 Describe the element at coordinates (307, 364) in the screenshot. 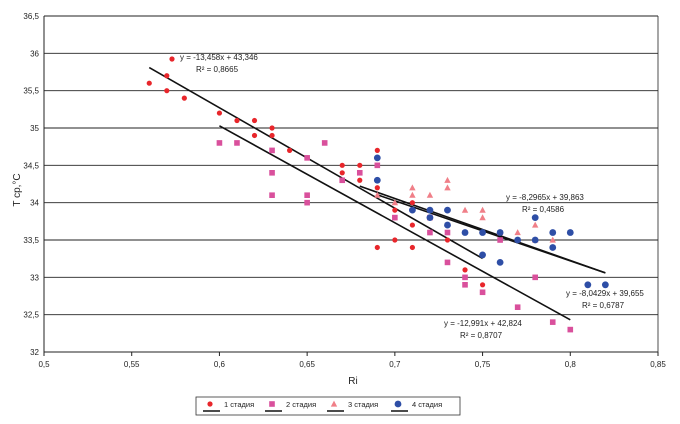

I see `x-tick-label: 0,65` at that location.